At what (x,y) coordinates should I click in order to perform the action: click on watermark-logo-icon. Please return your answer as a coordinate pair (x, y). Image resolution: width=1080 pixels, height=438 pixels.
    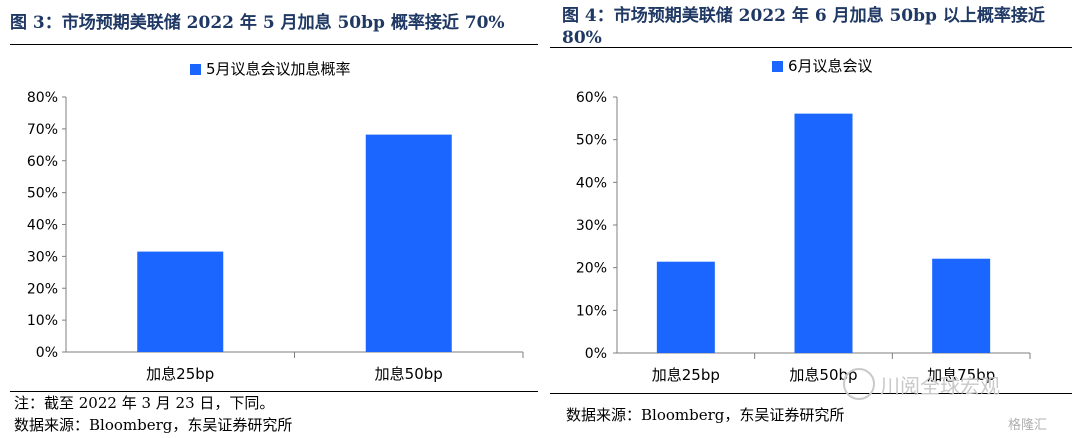
    Looking at the image, I should click on (859, 384).